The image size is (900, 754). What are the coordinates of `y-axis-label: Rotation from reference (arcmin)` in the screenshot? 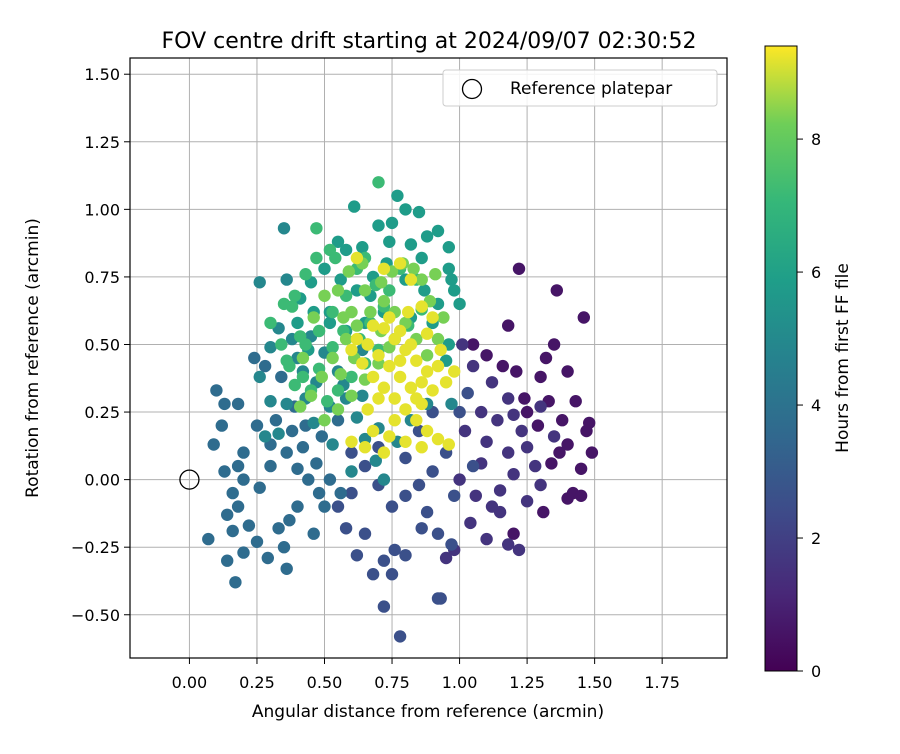 It's located at (33, 358).